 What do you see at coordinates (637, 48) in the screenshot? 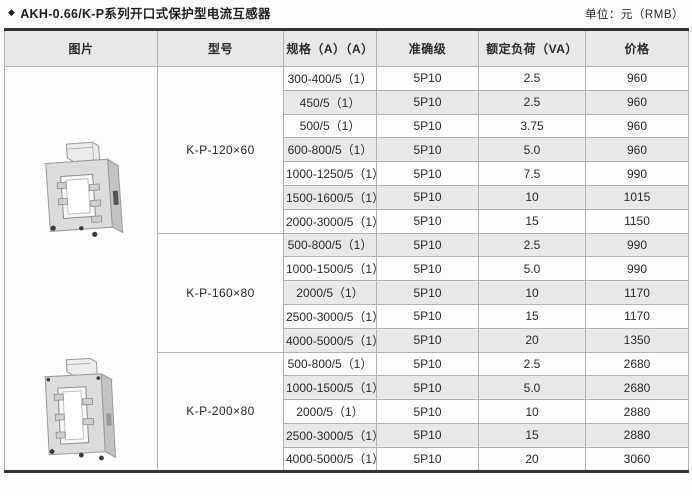
I see `column-header-price: 价格` at bounding box center [637, 48].